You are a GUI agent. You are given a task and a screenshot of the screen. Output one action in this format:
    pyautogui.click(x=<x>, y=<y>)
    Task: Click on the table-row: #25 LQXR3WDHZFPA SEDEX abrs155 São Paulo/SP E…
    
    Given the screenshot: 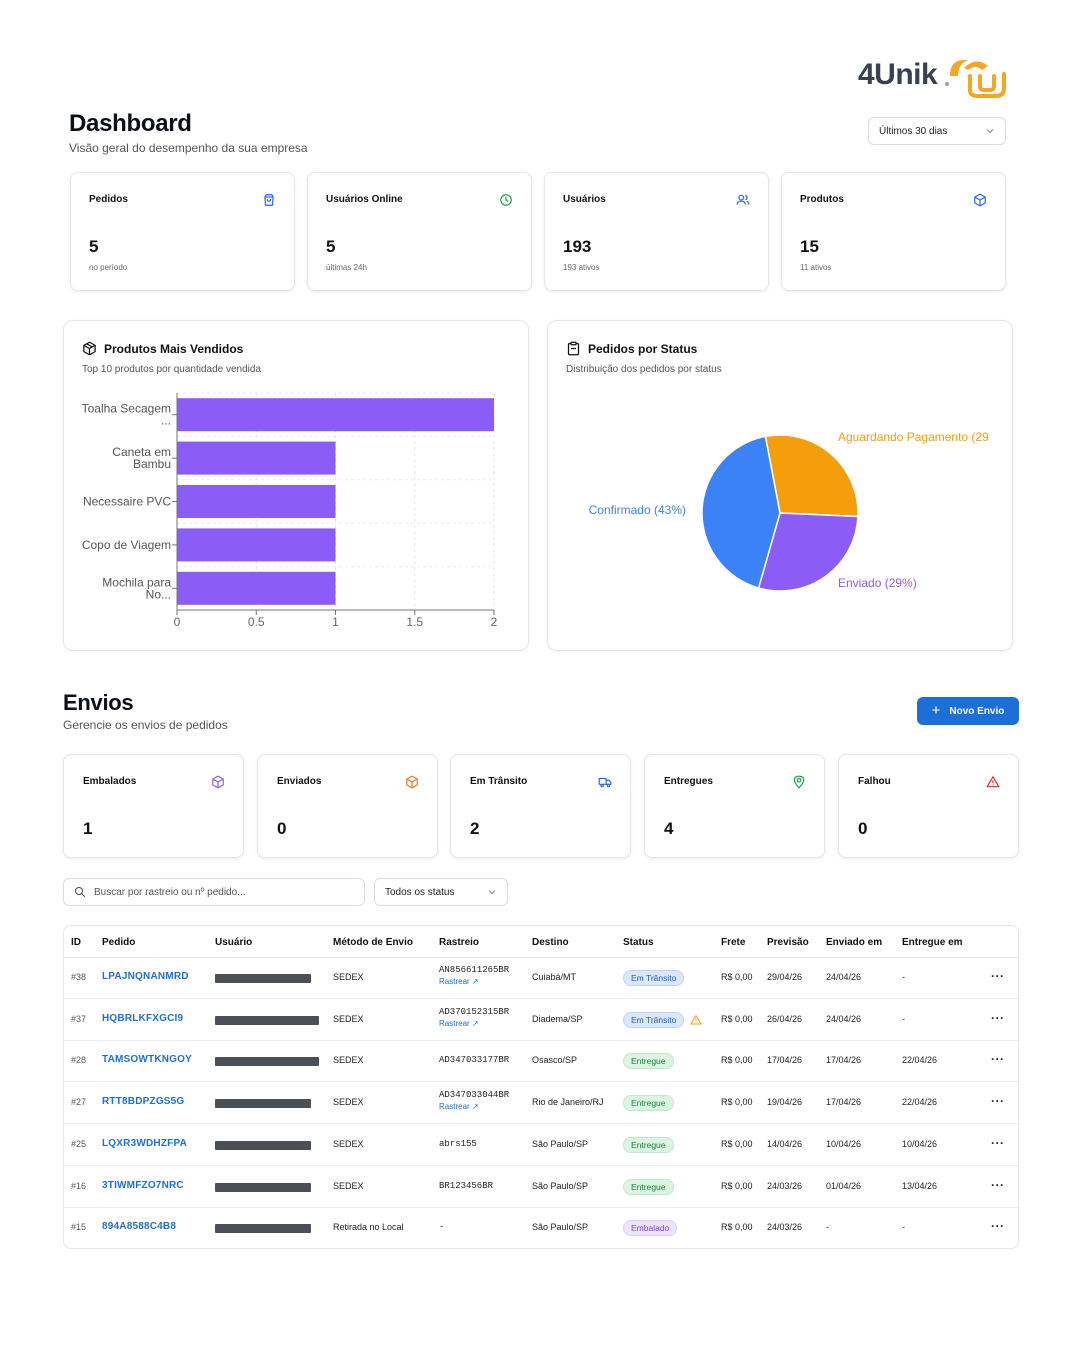 What is the action you would take?
    pyautogui.click(x=541, y=1145)
    